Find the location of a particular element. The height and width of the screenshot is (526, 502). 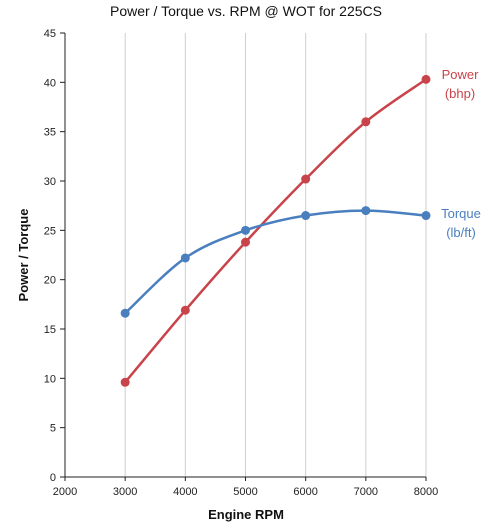

y-tick-label: 5 is located at coordinates (53, 429).